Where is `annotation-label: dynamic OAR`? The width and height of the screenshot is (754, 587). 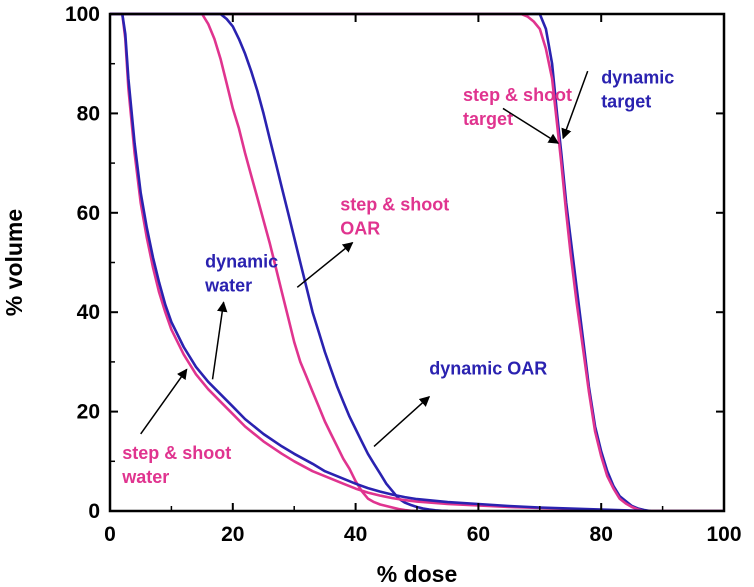 annotation-label: dynamic OAR is located at coordinates (488, 368).